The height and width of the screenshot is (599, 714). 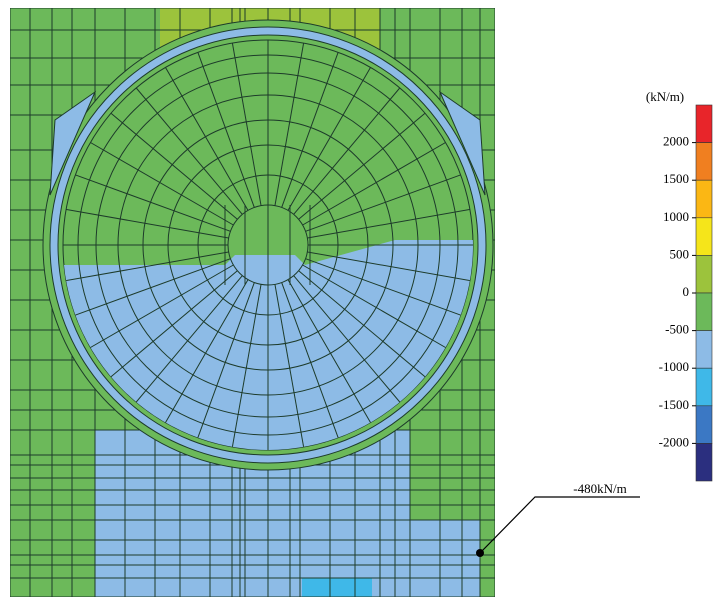 What do you see at coordinates (676, 141) in the screenshot?
I see `colorbar-tick-label: 2000` at bounding box center [676, 141].